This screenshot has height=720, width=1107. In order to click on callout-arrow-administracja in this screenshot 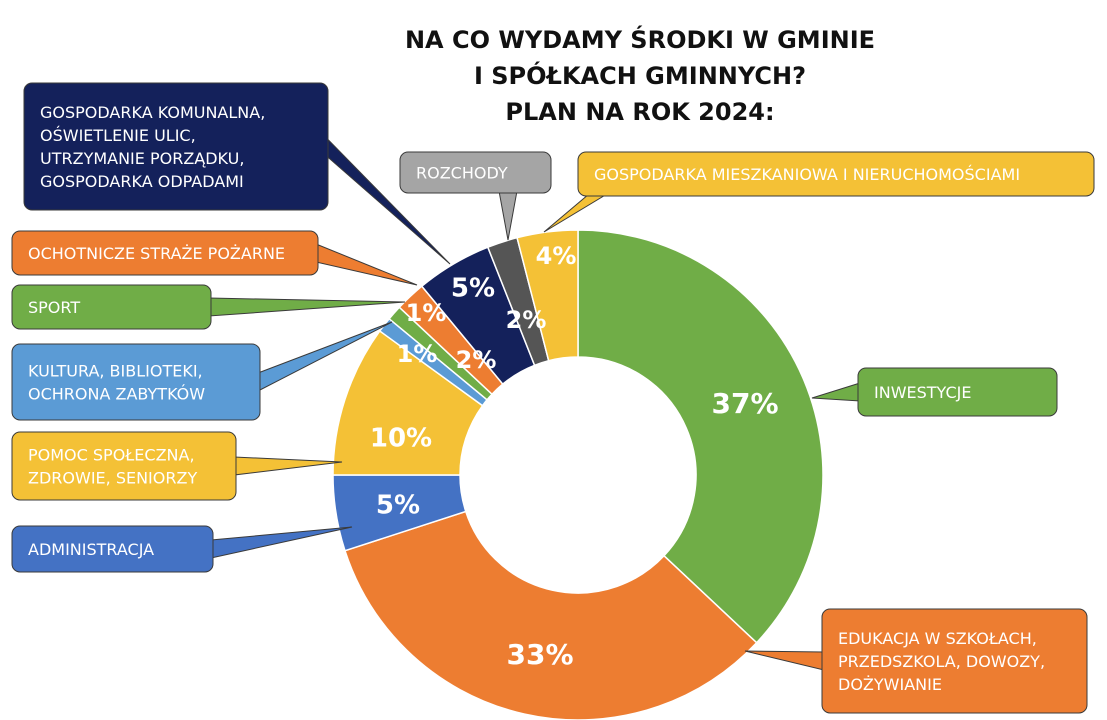, I will do `click(281, 542)`.